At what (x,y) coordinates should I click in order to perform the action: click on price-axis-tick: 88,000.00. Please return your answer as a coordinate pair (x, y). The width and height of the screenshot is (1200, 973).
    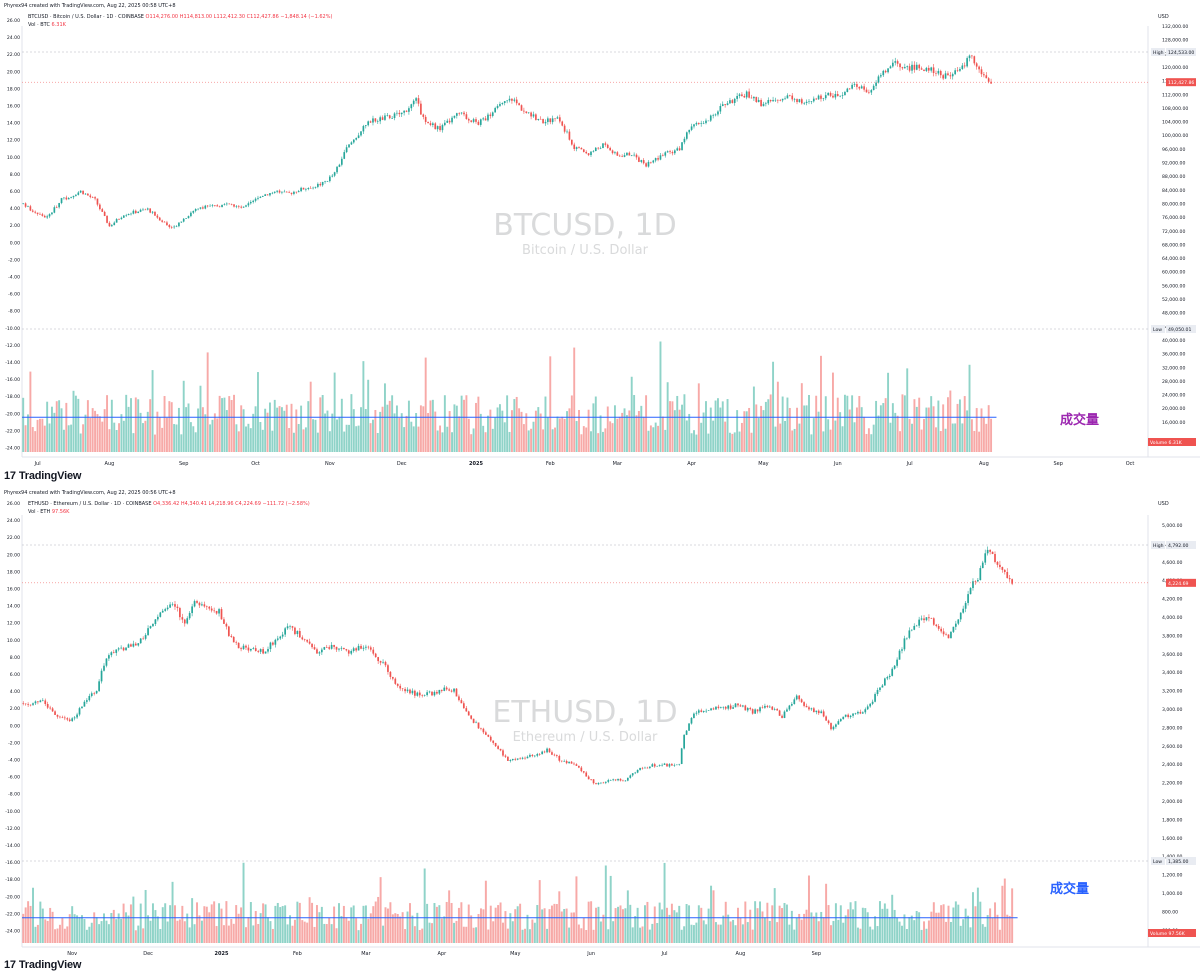
    Looking at the image, I should click on (1173, 177).